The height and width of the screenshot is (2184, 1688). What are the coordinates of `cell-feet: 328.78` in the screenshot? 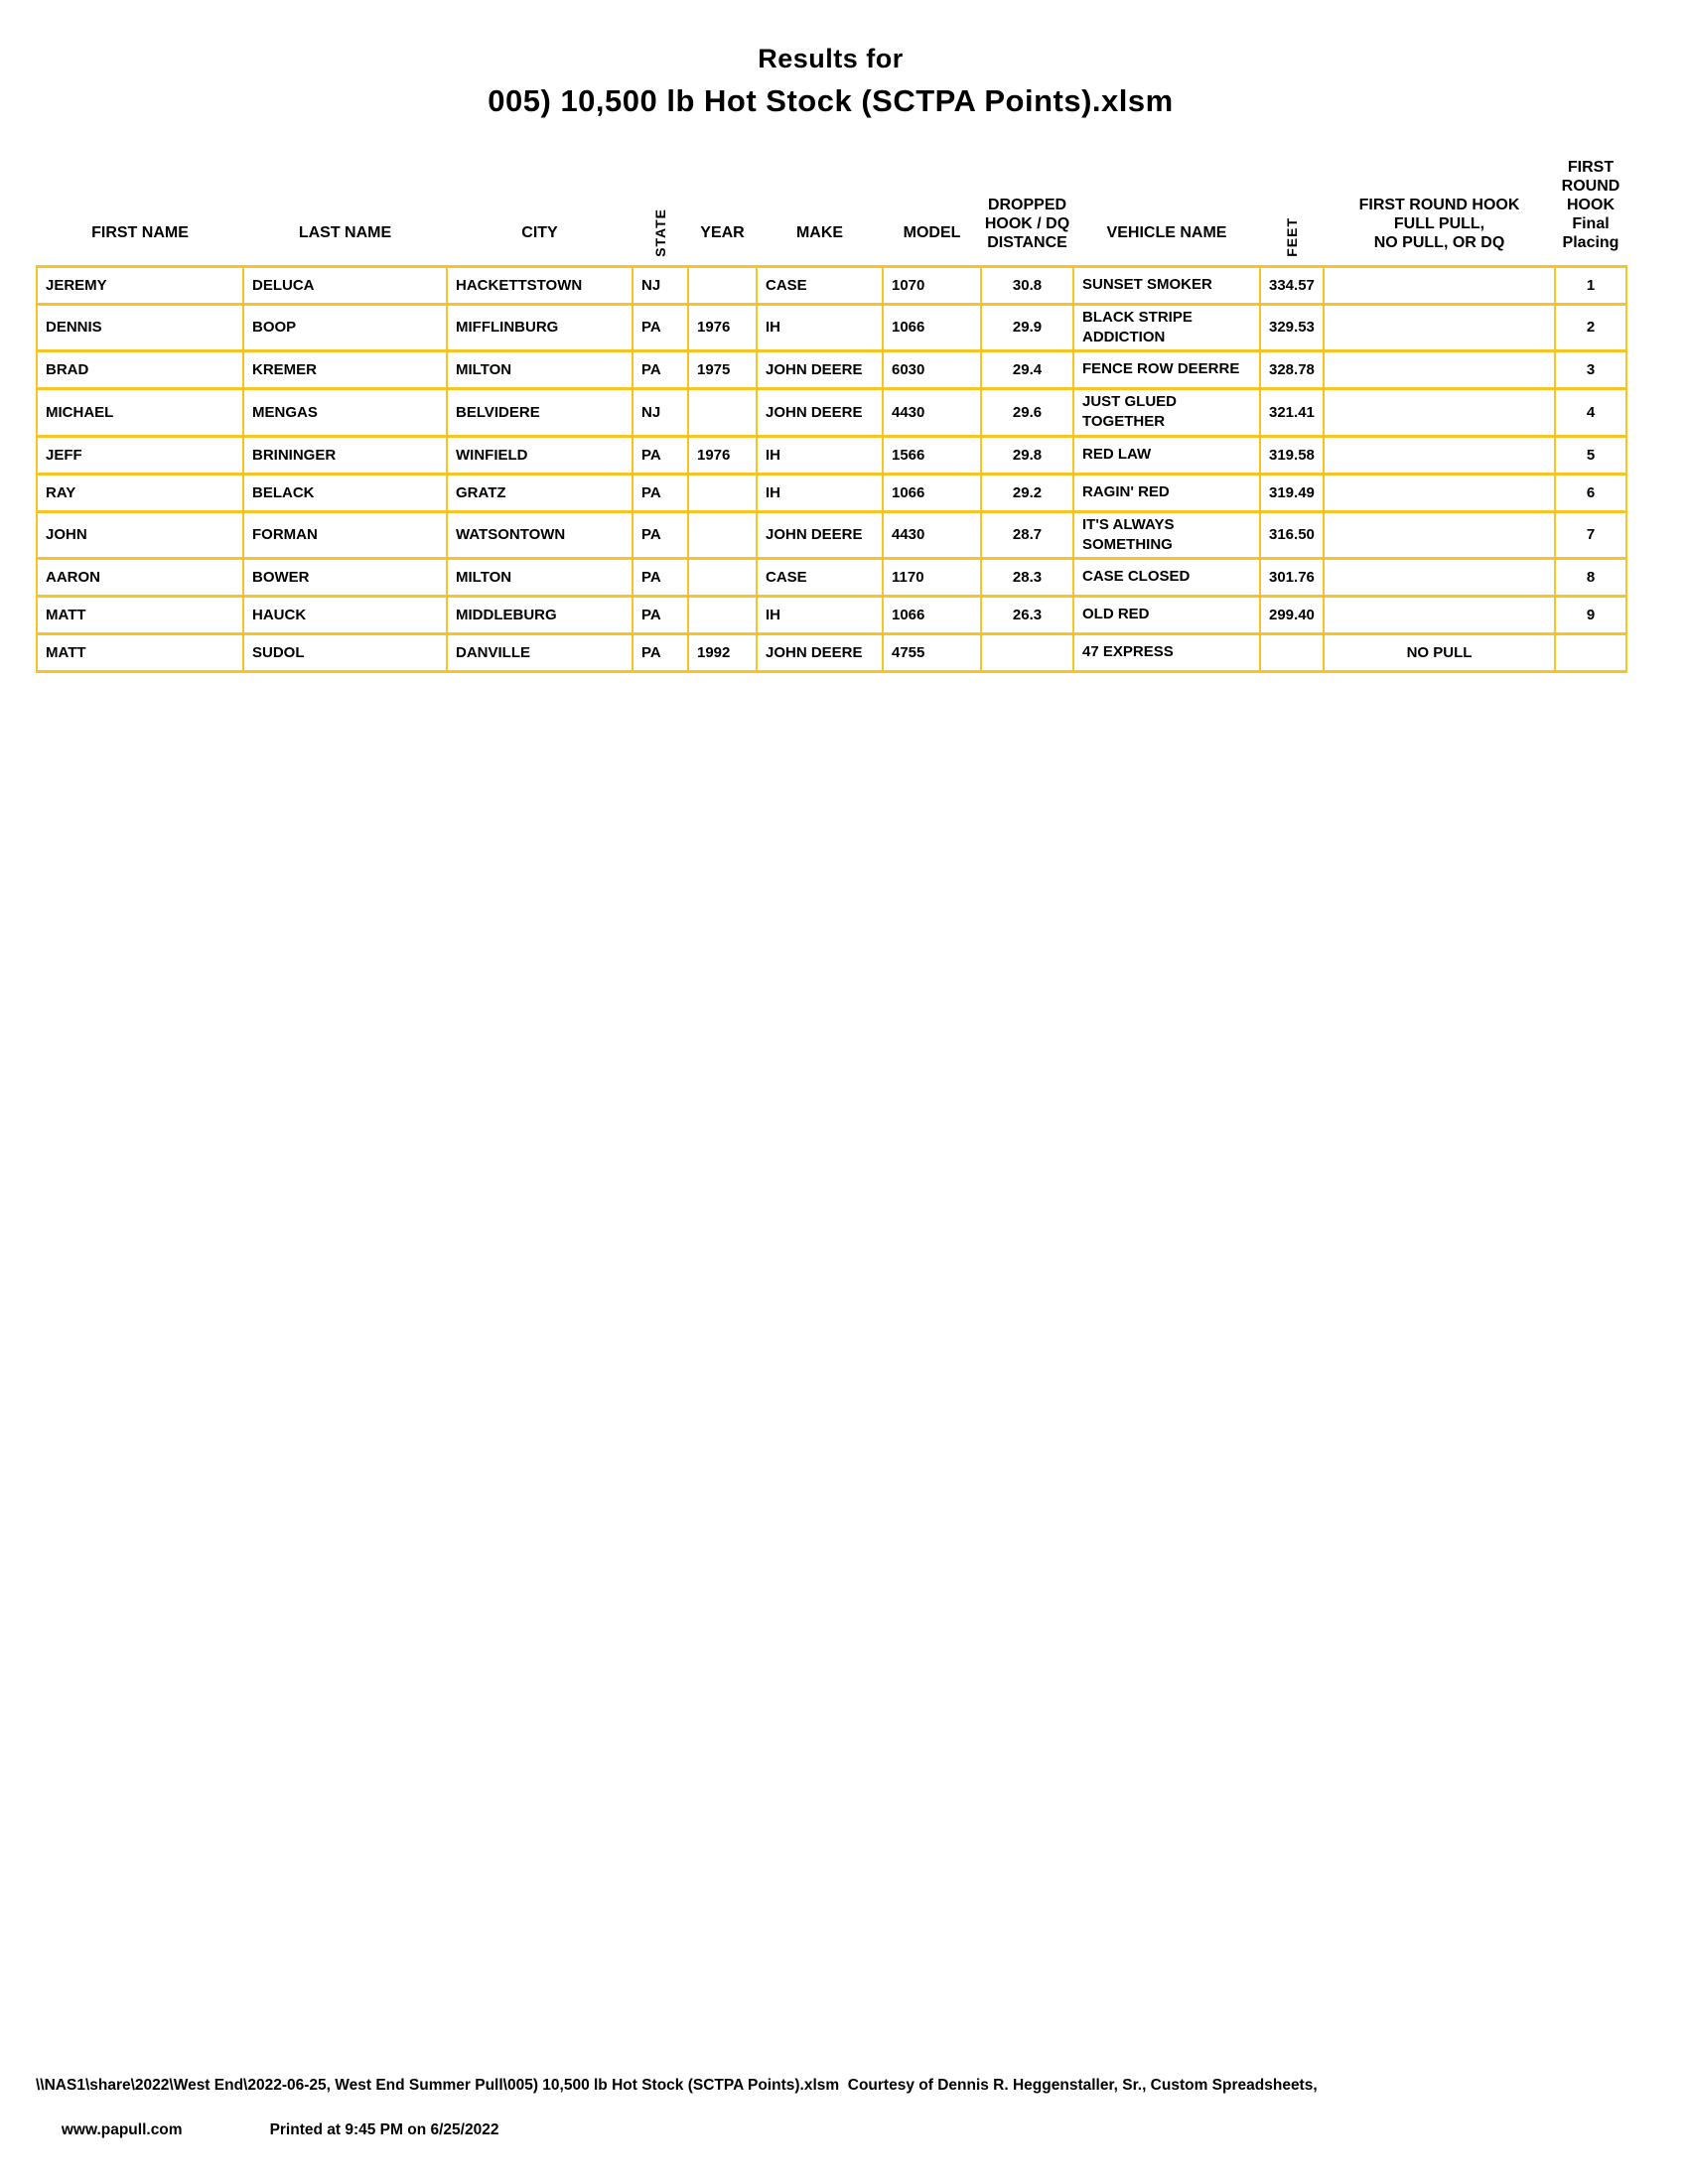 It's located at (1292, 369).